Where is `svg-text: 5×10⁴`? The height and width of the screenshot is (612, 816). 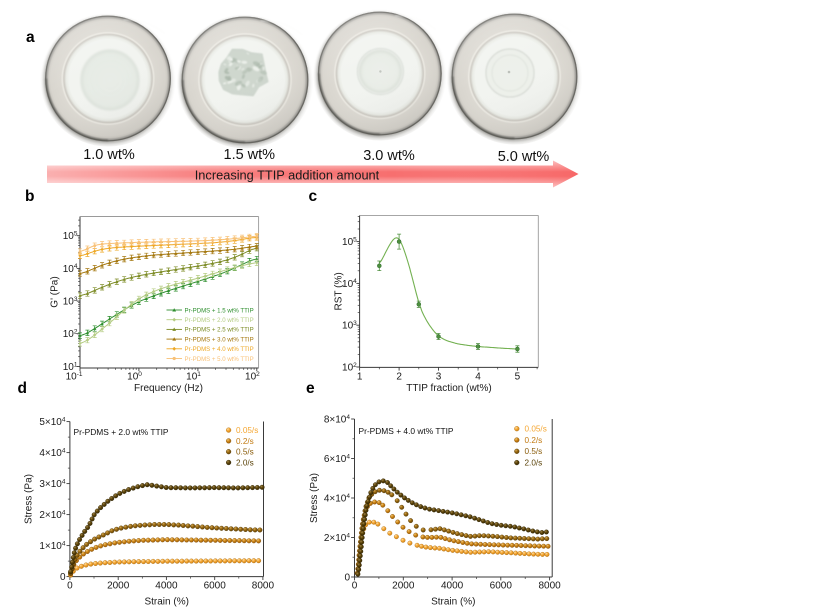 svg-text: 5×10⁴ is located at coordinates (52, 423).